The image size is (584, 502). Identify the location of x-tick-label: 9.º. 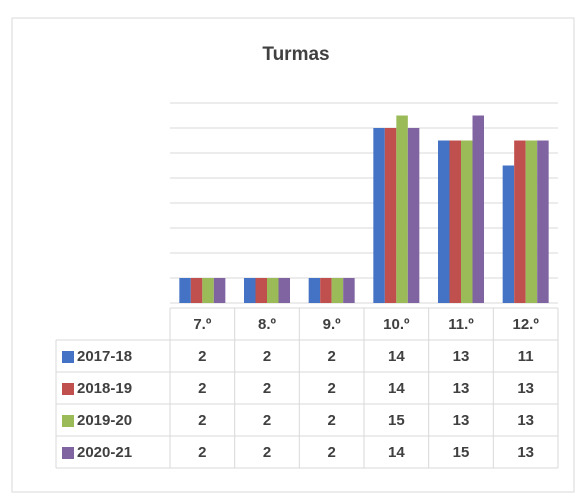
(332, 324).